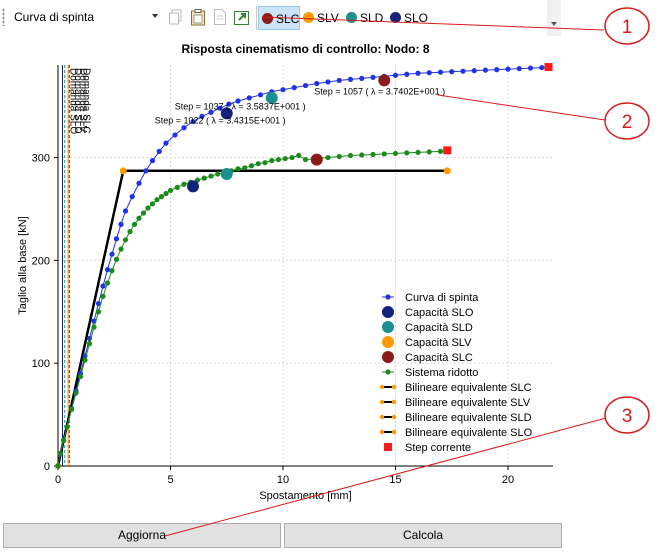 The width and height of the screenshot is (671, 556). I want to click on copy-icon, so click(176, 17).